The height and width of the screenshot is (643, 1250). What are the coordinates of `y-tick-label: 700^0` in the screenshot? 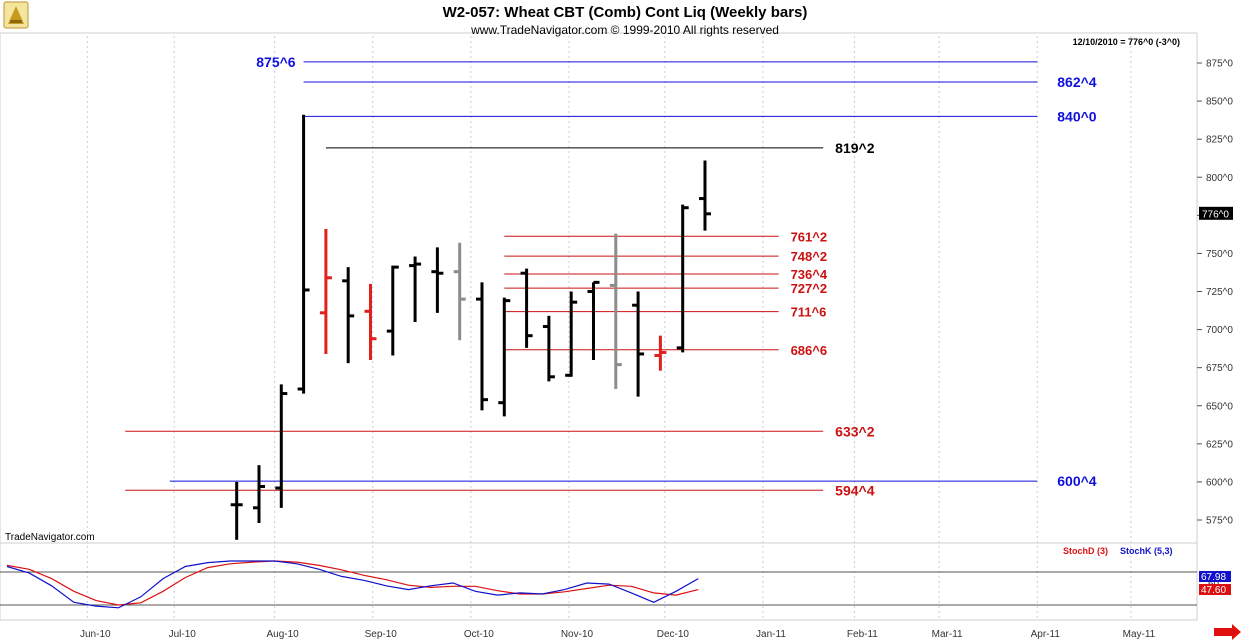 It's located at (1219, 330).